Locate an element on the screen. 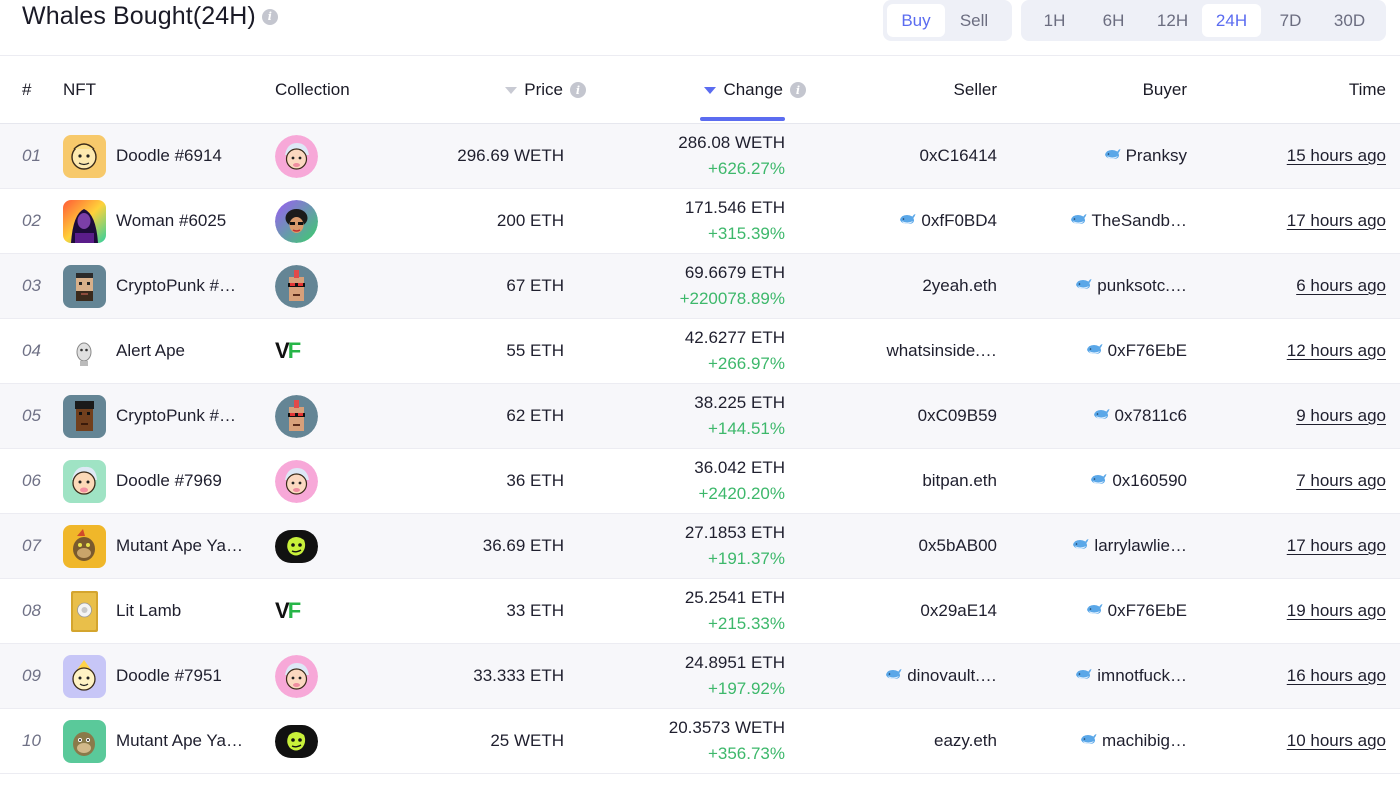 The image size is (1400, 789). seller-cell: 0xfF0BD4 is located at coordinates (908, 221).